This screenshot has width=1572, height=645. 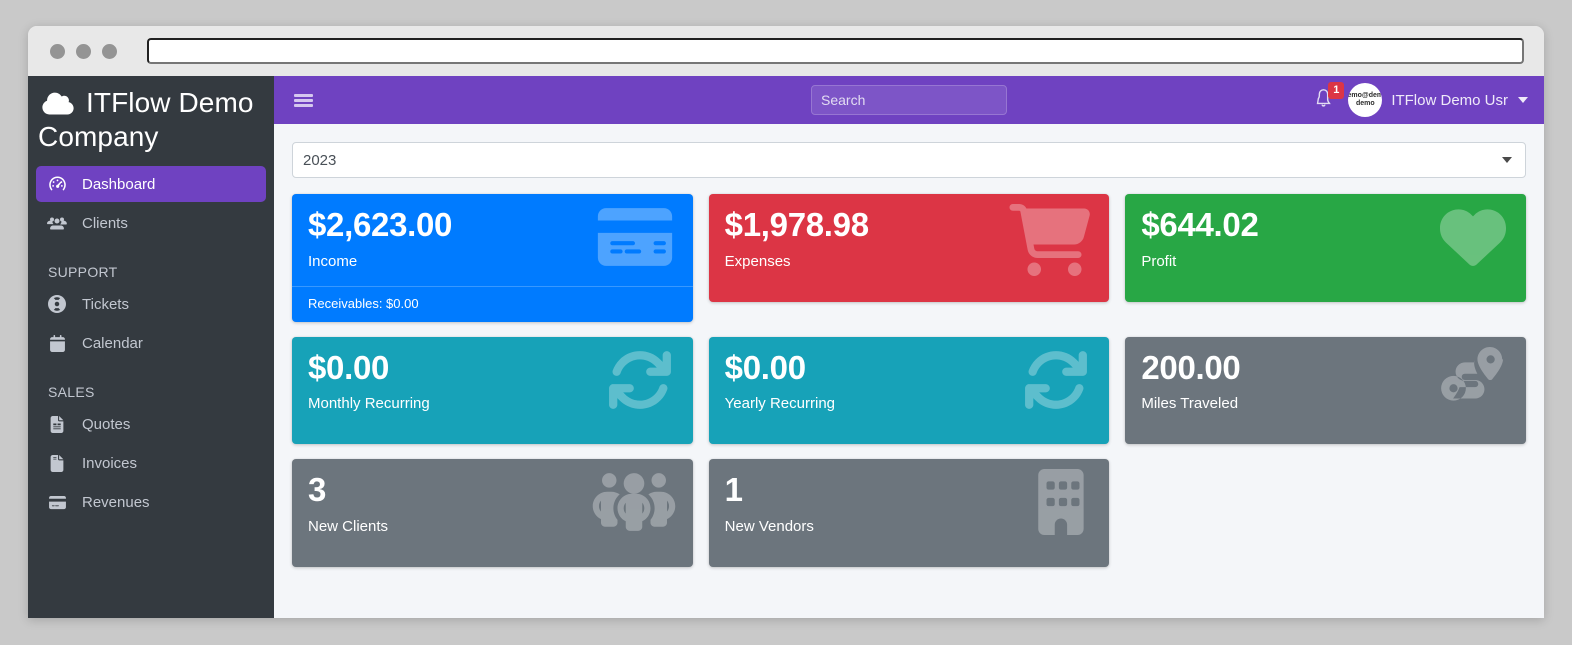 I want to click on browser-chrome-bar, so click(x=786, y=51).